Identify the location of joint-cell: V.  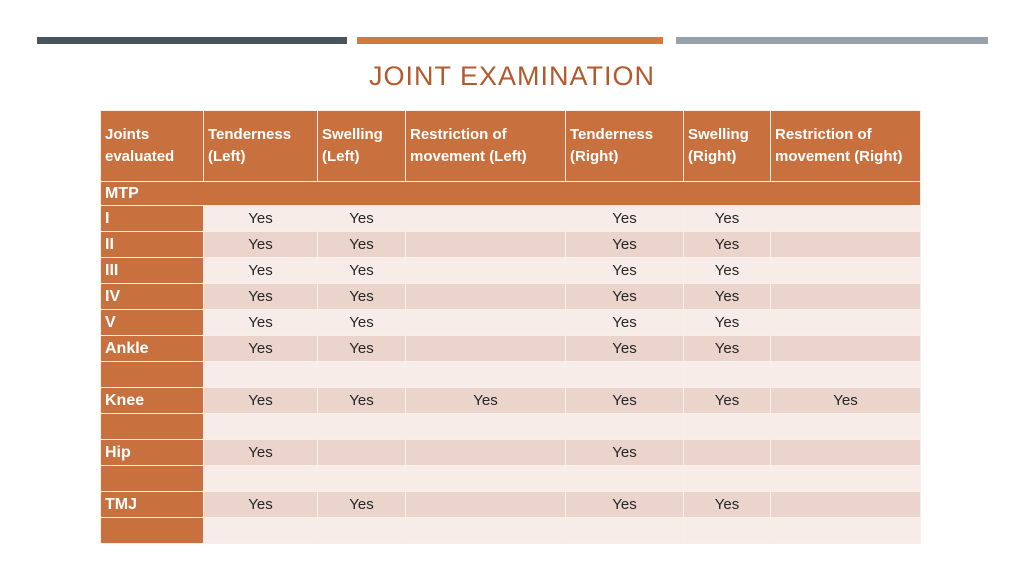
(152, 322).